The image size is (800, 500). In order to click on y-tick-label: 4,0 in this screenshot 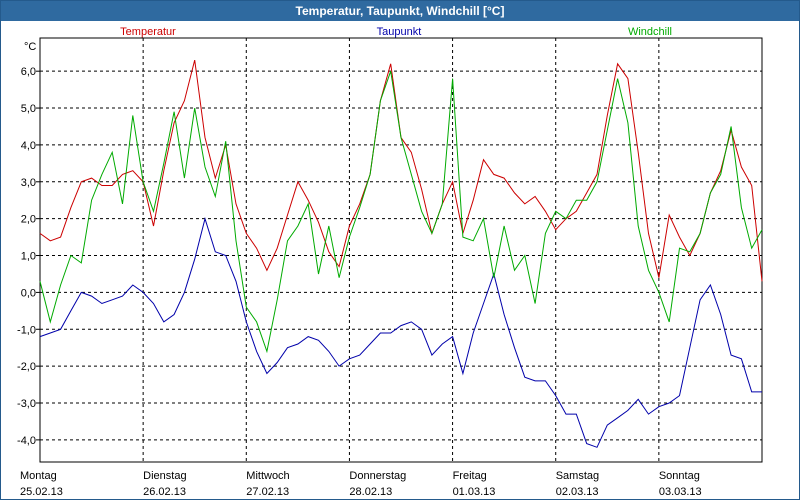, I will do `click(28, 146)`.